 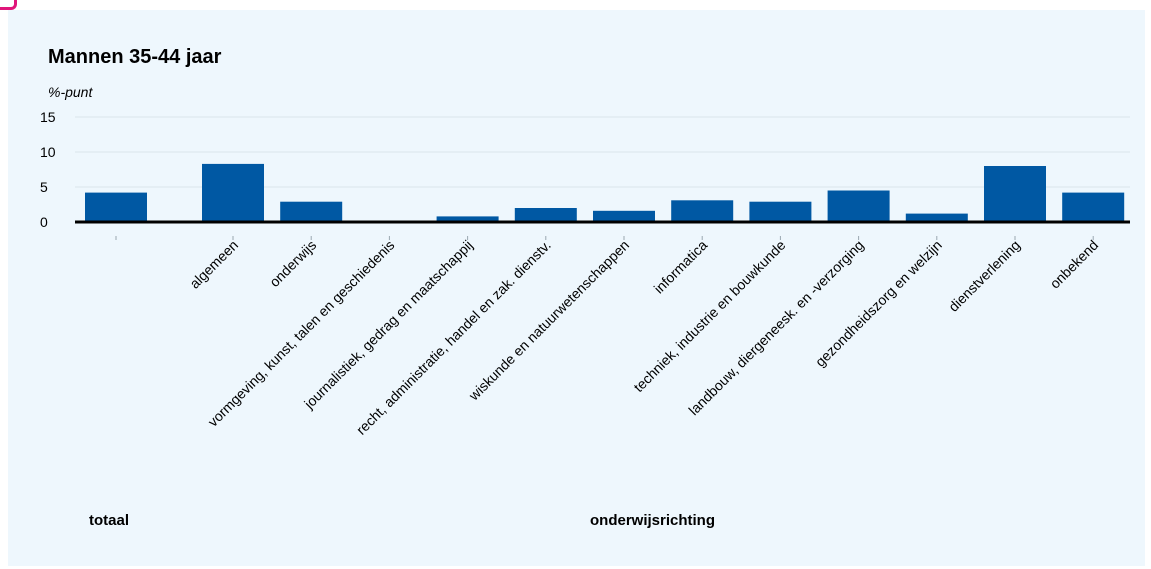 What do you see at coordinates (70, 92) in the screenshot?
I see `y-axis-unit-label: %-punt` at bounding box center [70, 92].